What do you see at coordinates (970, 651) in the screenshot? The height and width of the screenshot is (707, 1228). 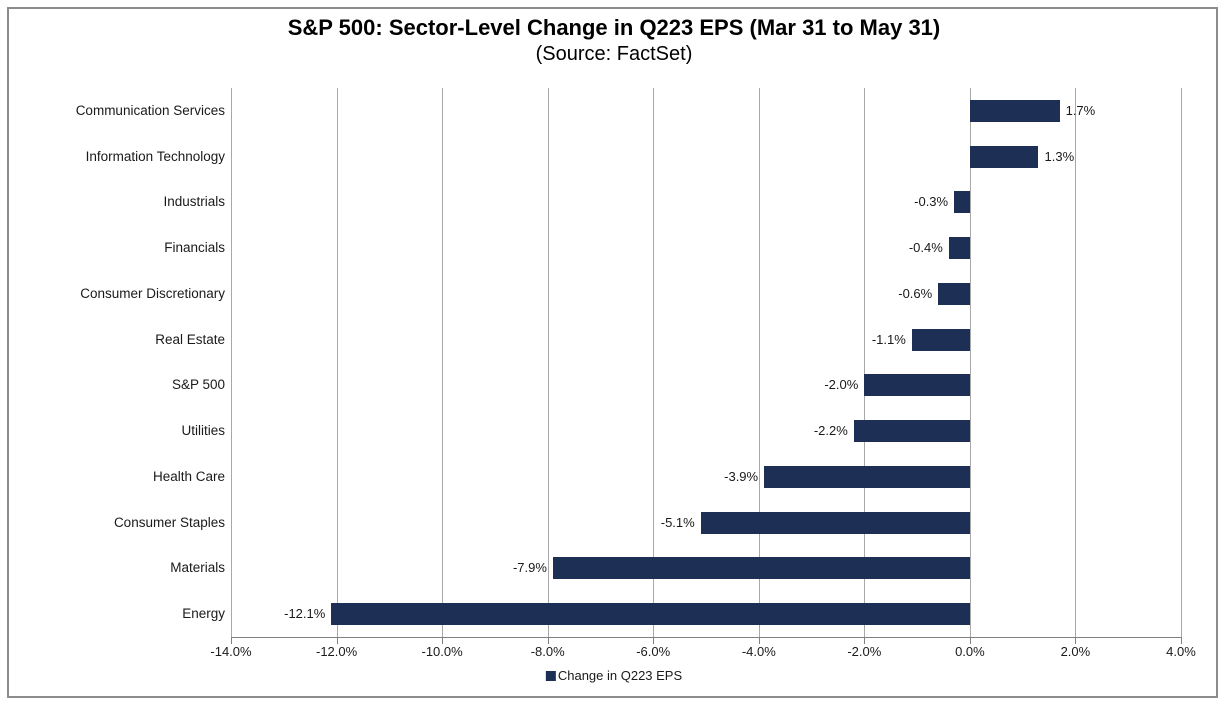 I see `x-tick-label: 0.0%` at bounding box center [970, 651].